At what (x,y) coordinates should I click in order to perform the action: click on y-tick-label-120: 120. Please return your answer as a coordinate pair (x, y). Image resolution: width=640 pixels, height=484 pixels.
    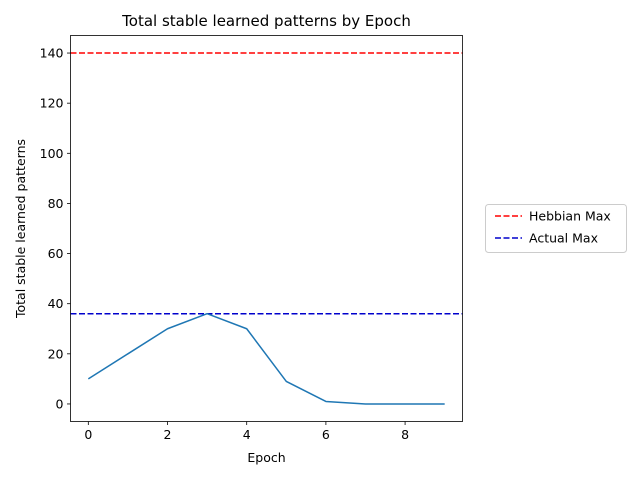
    Looking at the image, I should click on (52, 103).